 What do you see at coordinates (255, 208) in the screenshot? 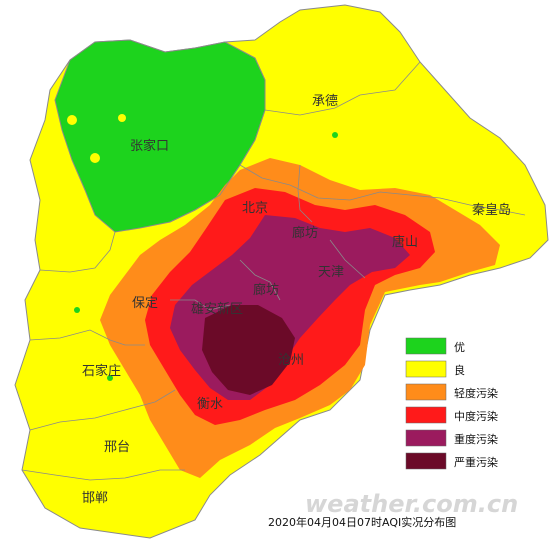
I see `city-beijing: 北京` at bounding box center [255, 208].